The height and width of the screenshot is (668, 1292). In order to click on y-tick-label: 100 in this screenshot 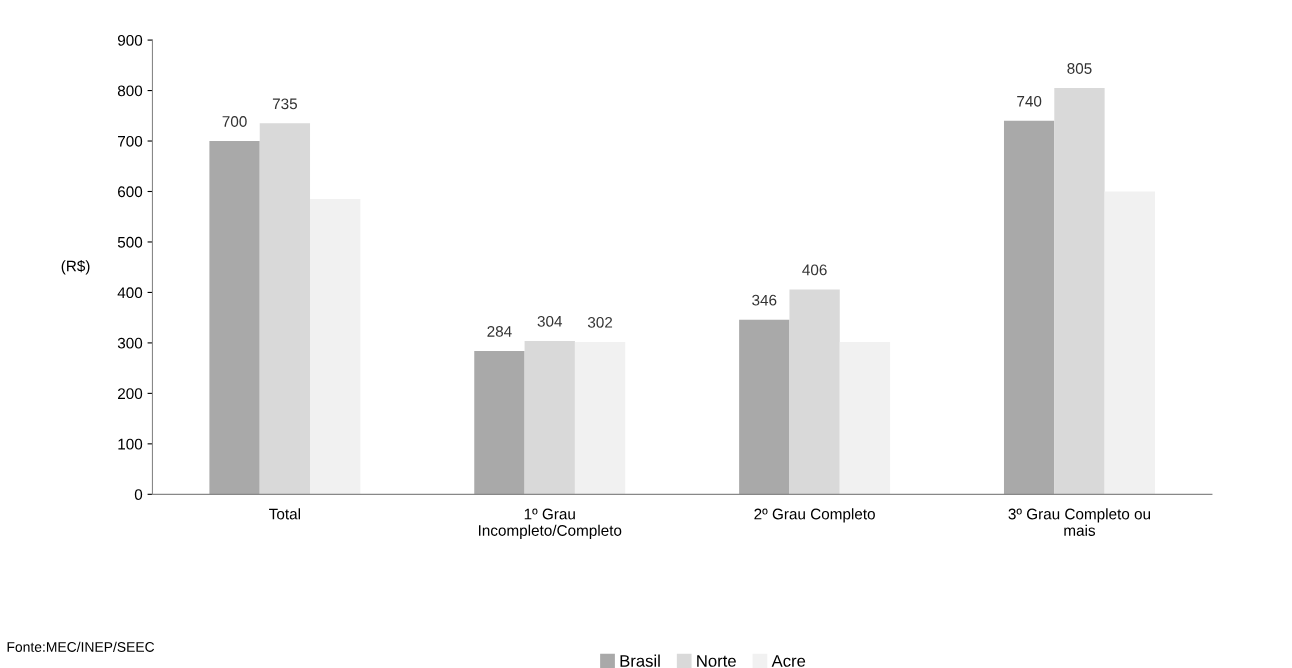, I will do `click(130, 444)`.